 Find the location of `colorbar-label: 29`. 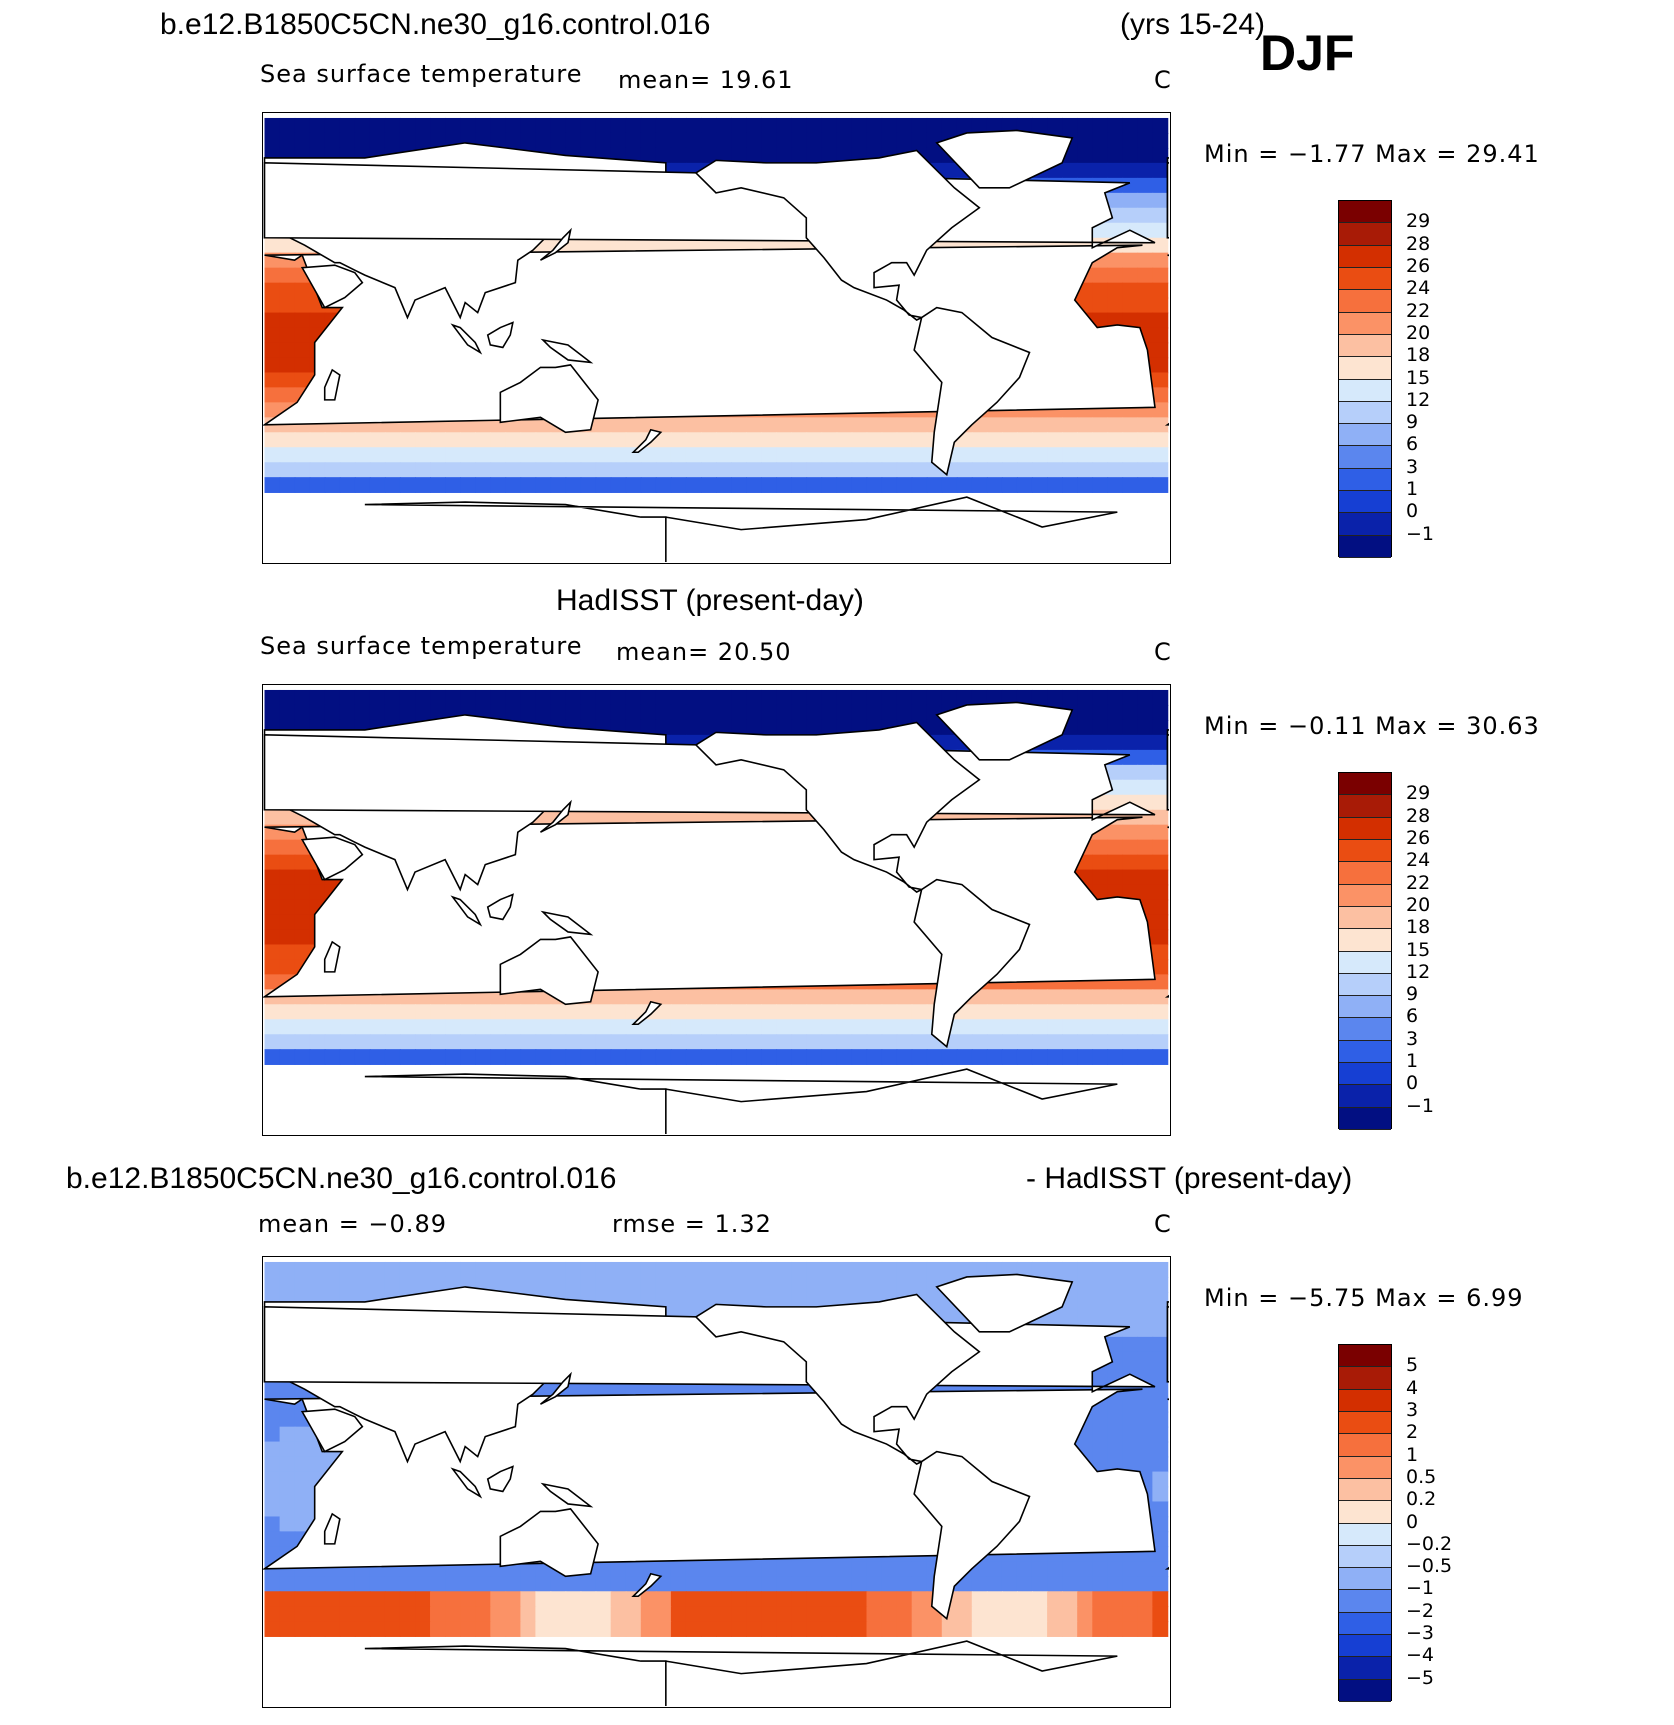

colorbar-label: 29 is located at coordinates (1418, 793).